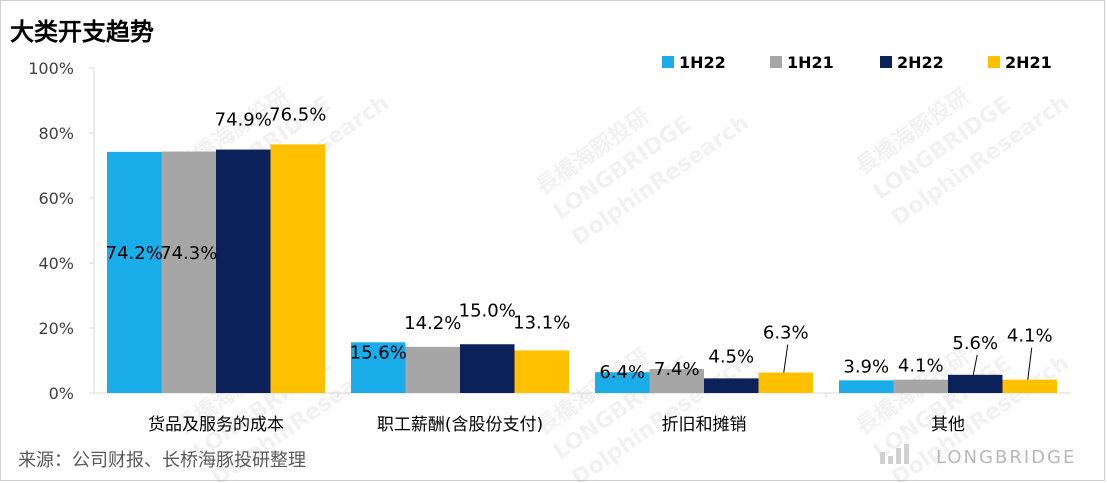 The image size is (1107, 483). I want to click on y-tick-label: 20%, so click(56, 328).